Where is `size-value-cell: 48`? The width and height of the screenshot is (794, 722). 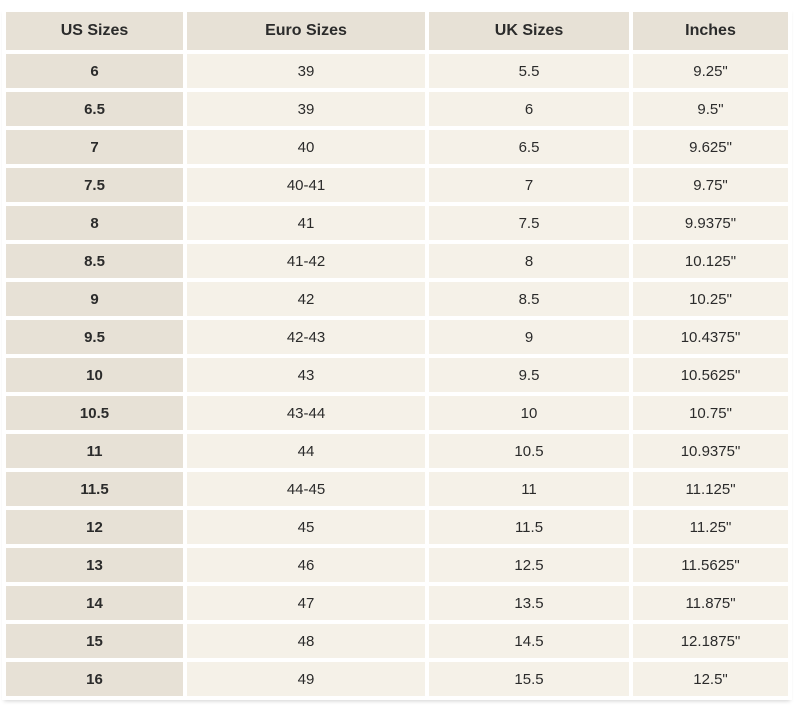
size-value-cell: 48 is located at coordinates (306, 641).